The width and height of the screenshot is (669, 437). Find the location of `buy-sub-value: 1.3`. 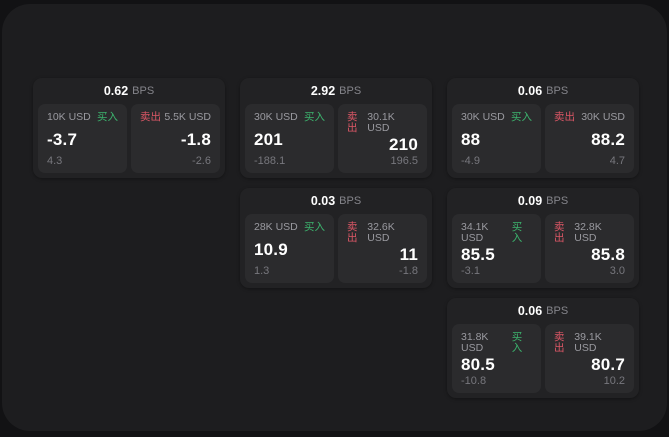

buy-sub-value: 1.3 is located at coordinates (262, 271).